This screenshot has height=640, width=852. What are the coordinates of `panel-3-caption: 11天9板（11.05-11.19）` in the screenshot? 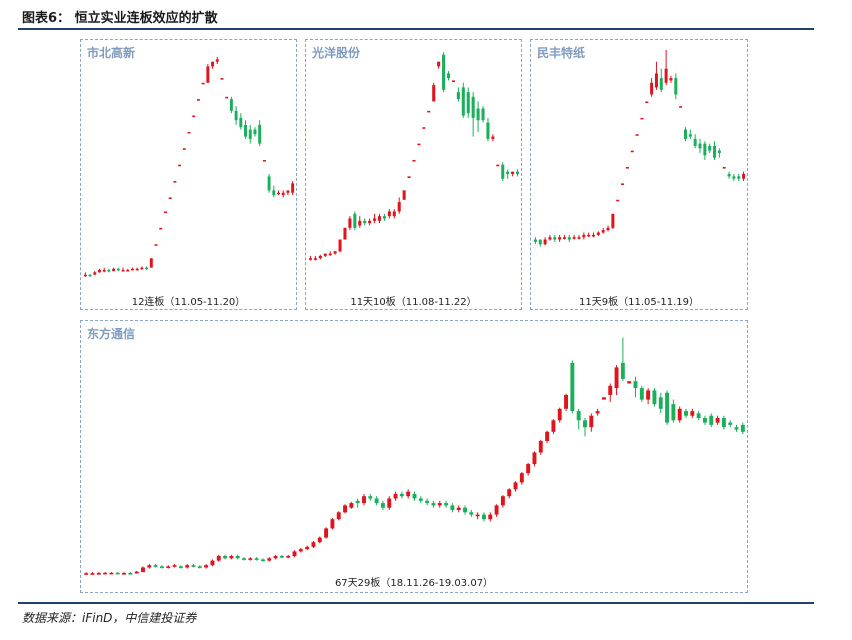 It's located at (639, 302).